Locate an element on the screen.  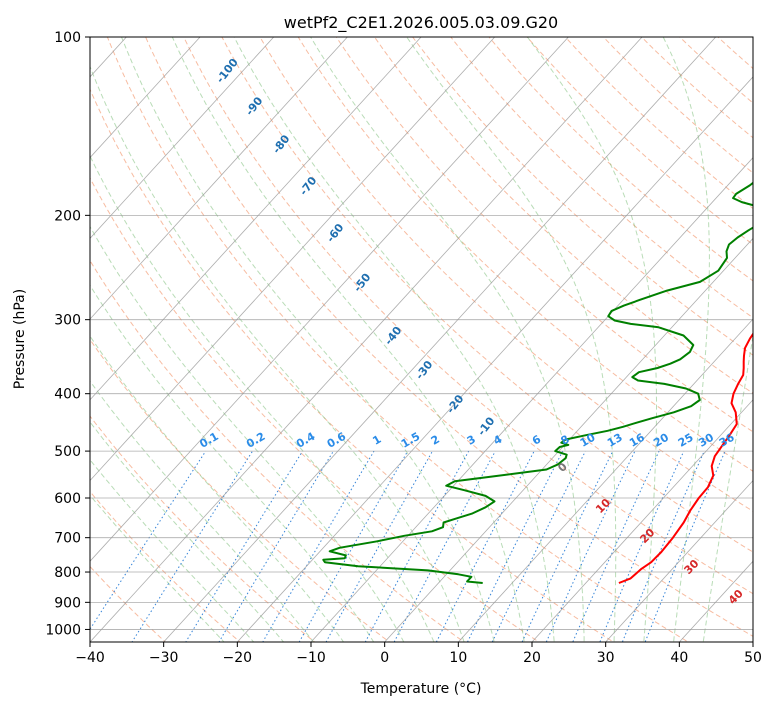
x-tick-label: −10 is located at coordinates (311, 658).